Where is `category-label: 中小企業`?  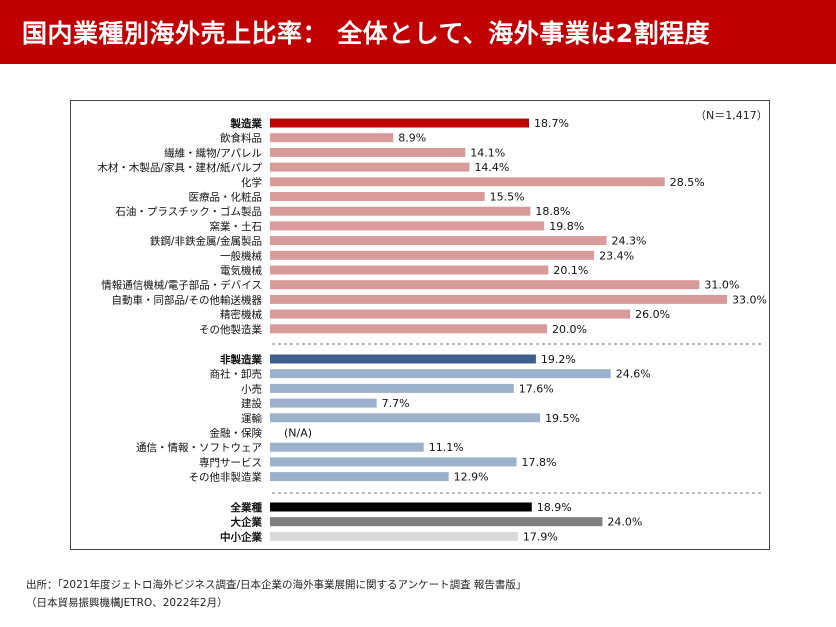 category-label: 中小企業 is located at coordinates (241, 536).